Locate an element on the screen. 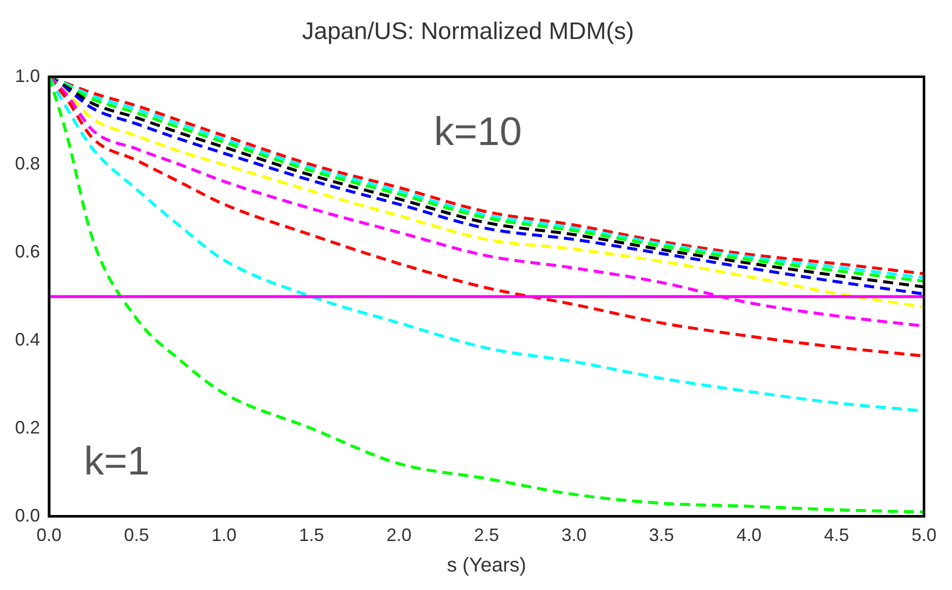  x-tick-label: 4.5 is located at coordinates (837, 535).